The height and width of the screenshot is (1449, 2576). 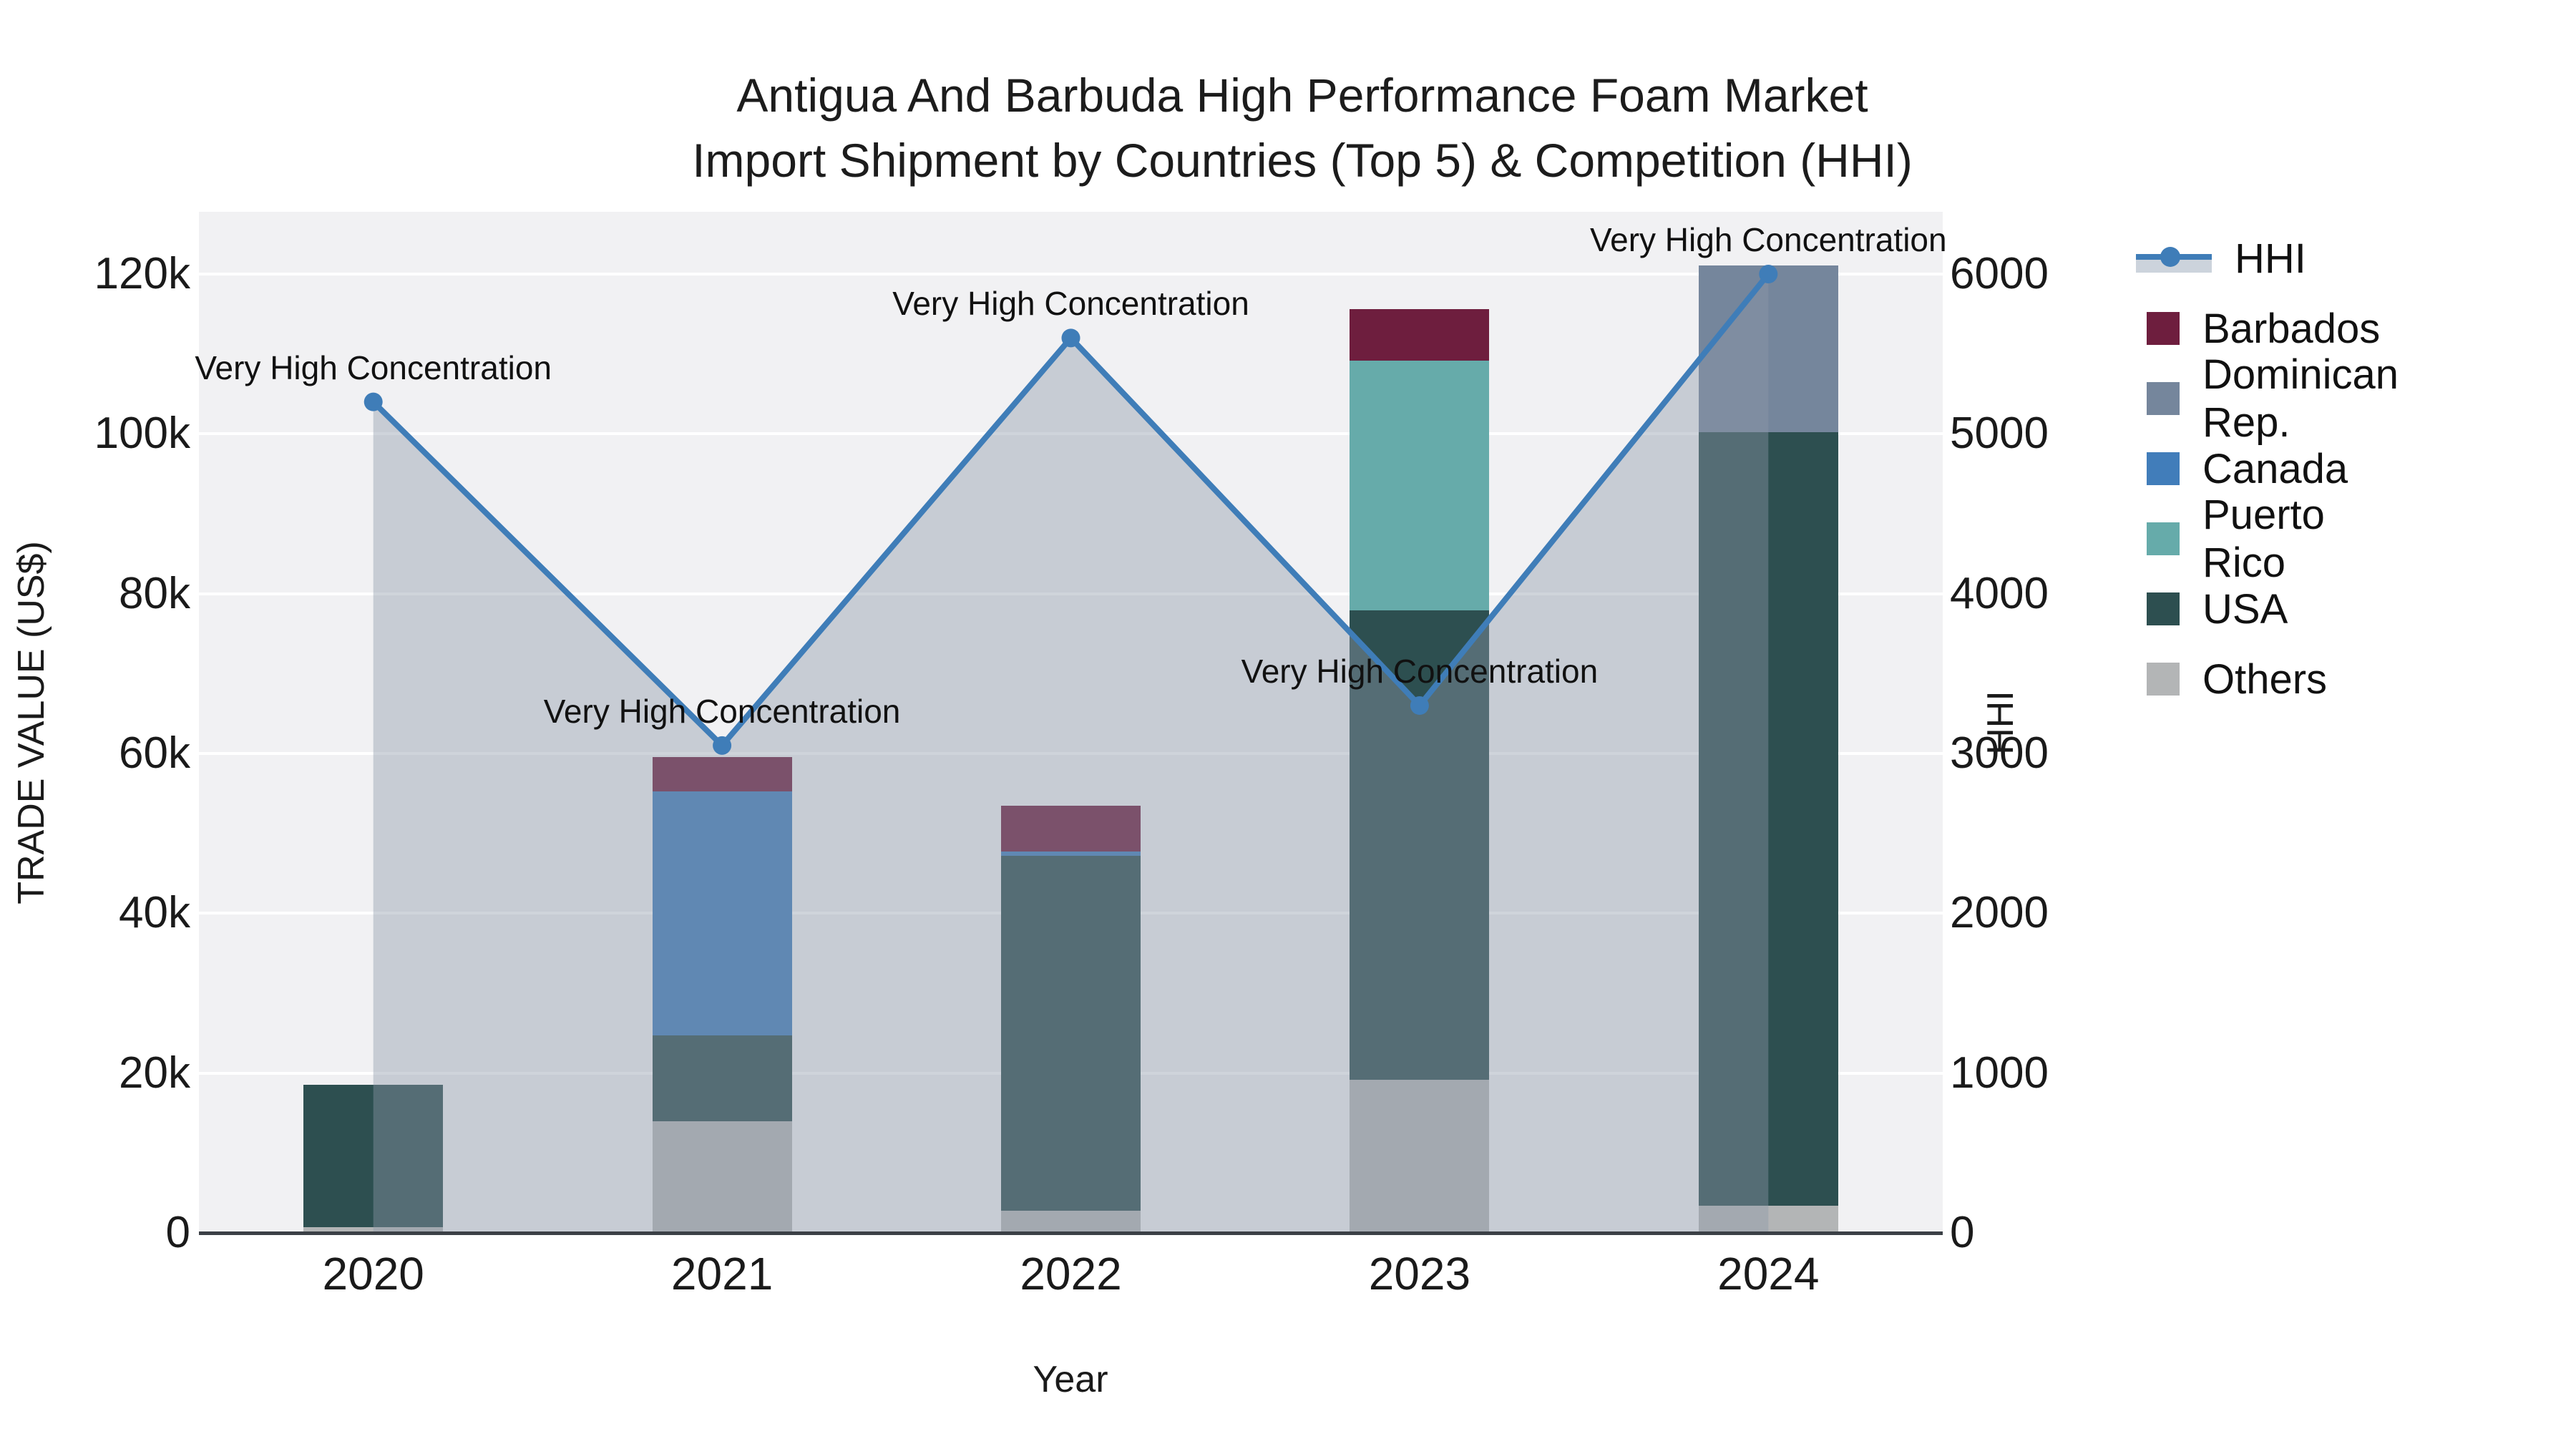 I want to click on bar-2022-canada, so click(x=1071, y=853).